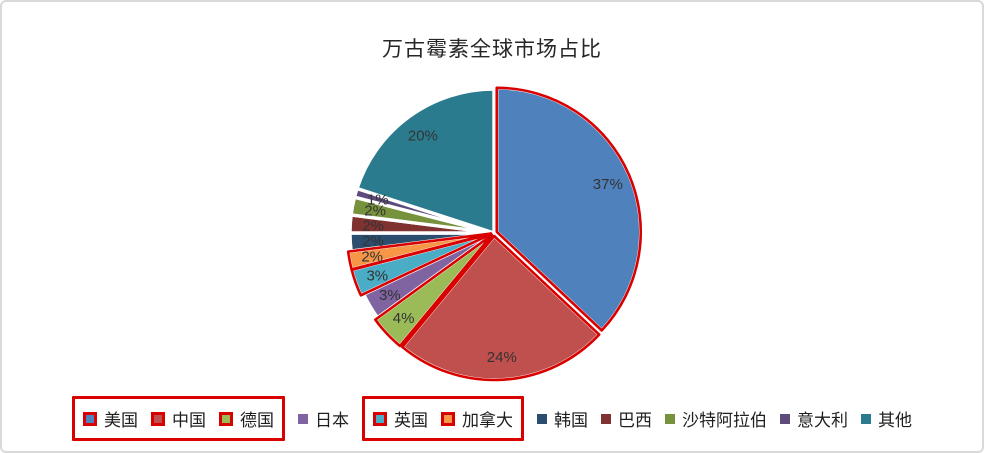  I want to click on legend-item-加拿大: 加拿大, so click(477, 418).